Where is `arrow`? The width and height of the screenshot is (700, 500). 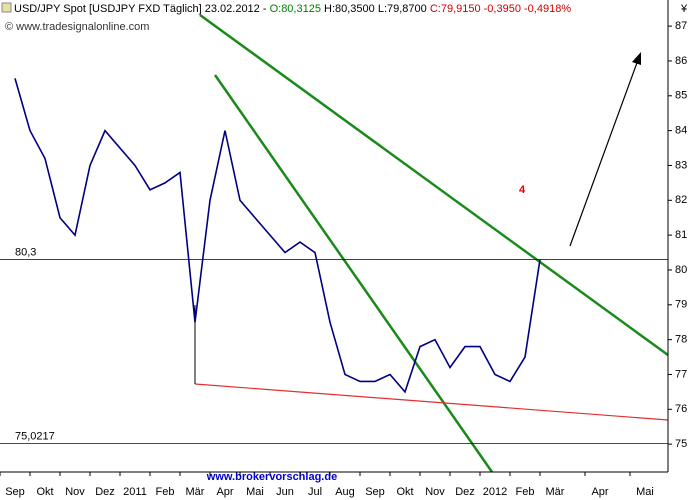
arrow is located at coordinates (604, 153).